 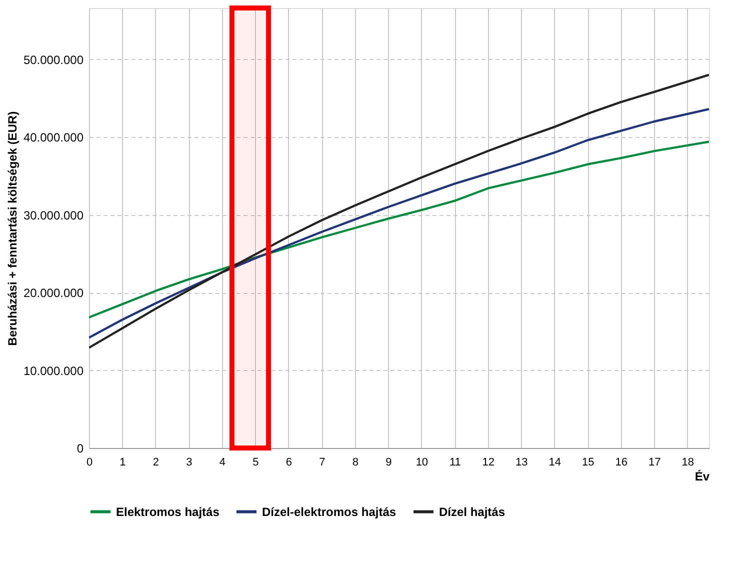 I want to click on y-axis-title: Beruházási + fenntartási költségek (EUR), so click(x=12, y=228).